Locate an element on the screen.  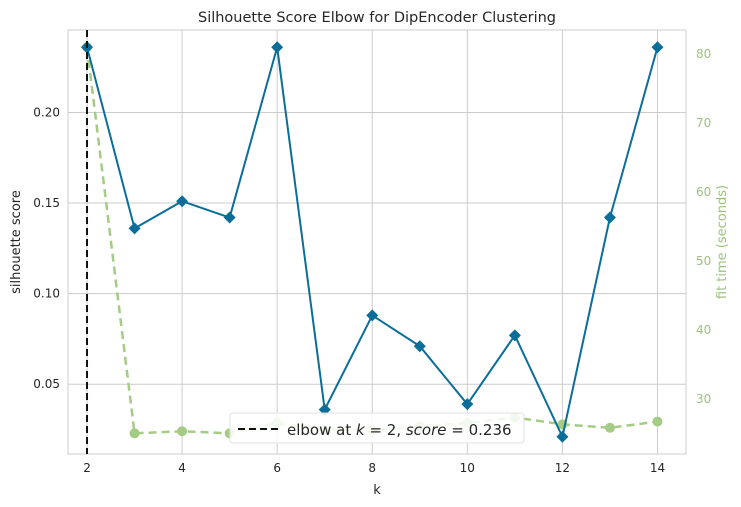
legend-prefix: elbow at is located at coordinates (321, 430).